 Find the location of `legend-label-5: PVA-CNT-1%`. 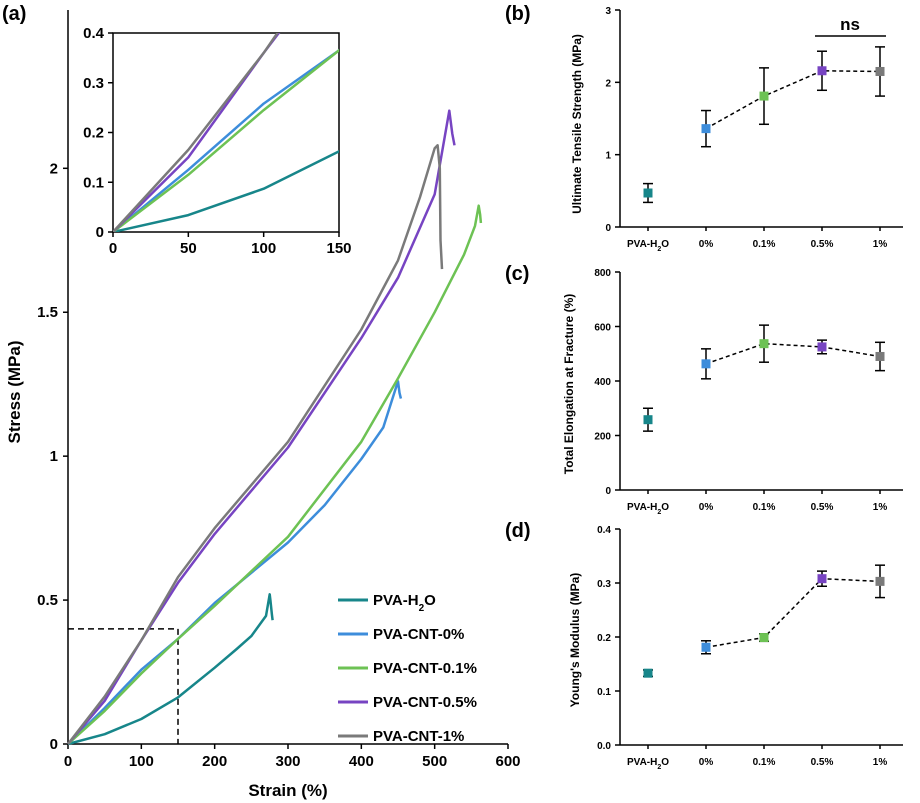

legend-label-5: PVA-CNT-1% is located at coordinates (418, 736).